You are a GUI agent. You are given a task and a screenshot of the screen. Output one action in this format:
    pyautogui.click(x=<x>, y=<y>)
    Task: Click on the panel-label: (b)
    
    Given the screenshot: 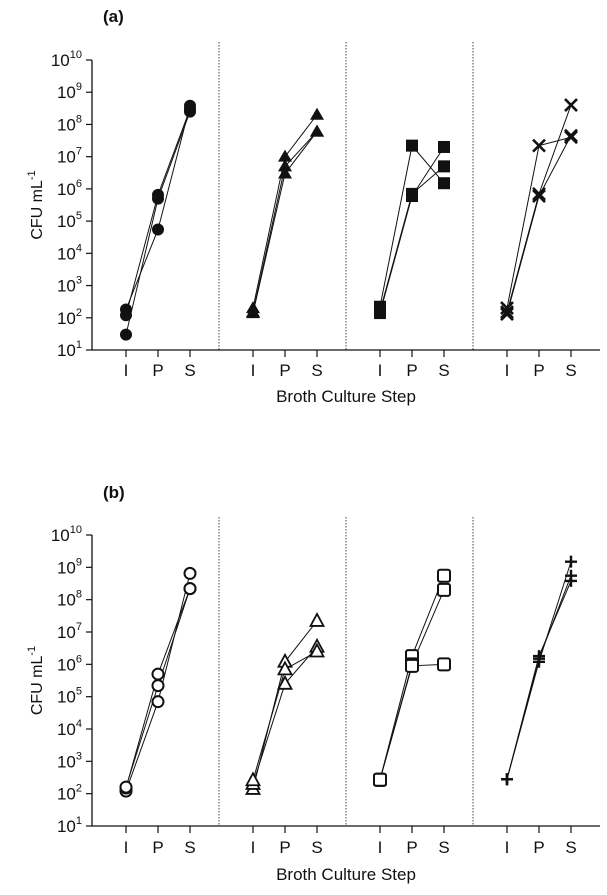 What is the action you would take?
    pyautogui.click(x=114, y=492)
    